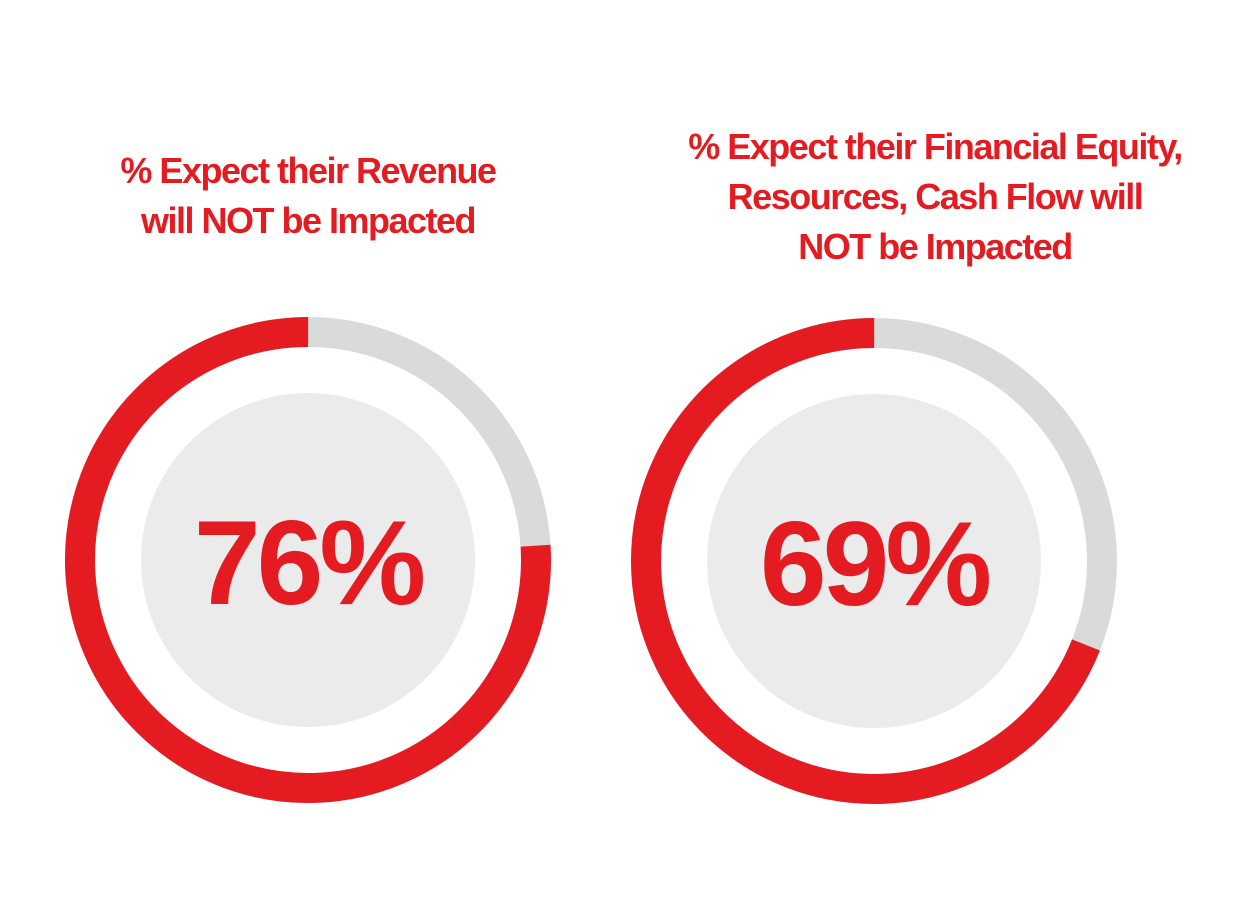 The height and width of the screenshot is (898, 1238). Describe the element at coordinates (935, 146) in the screenshot. I see `title-line: % Expect their Financial Equity,` at that location.